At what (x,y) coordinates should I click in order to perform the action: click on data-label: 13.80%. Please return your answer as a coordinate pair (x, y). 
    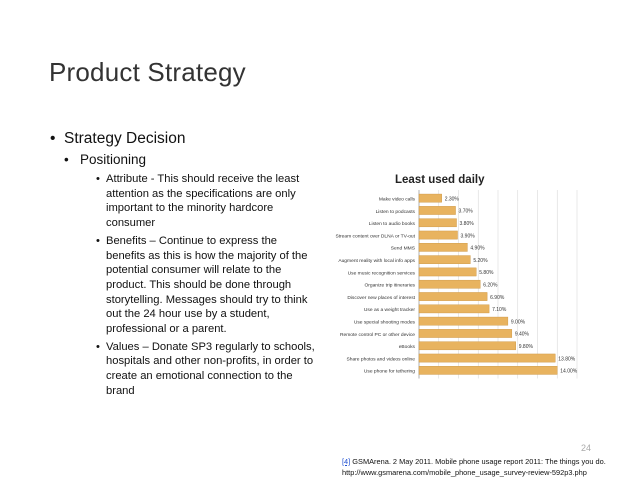
    Looking at the image, I should click on (567, 359).